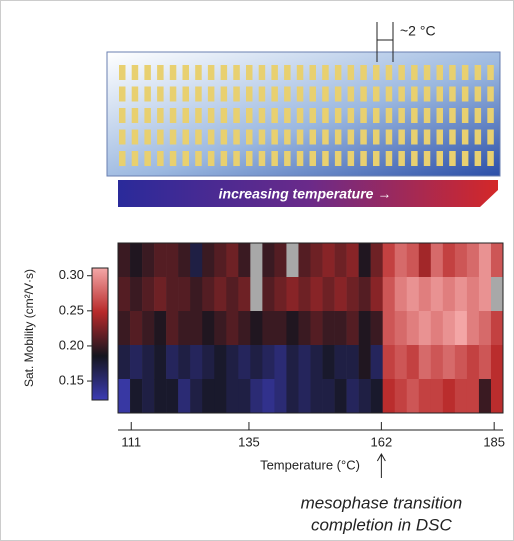 The image size is (514, 541). Describe the element at coordinates (71, 274) in the screenshot. I see `colorbar-tick-label: 0.30` at that location.